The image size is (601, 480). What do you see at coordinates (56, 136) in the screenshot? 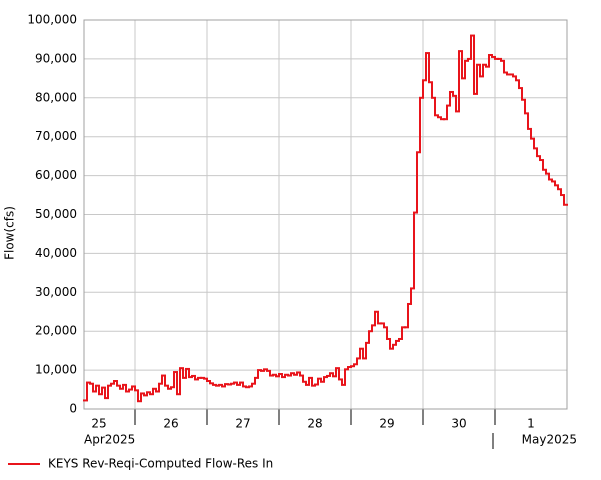
I see `y-tick-label: 70,000` at bounding box center [56, 136].